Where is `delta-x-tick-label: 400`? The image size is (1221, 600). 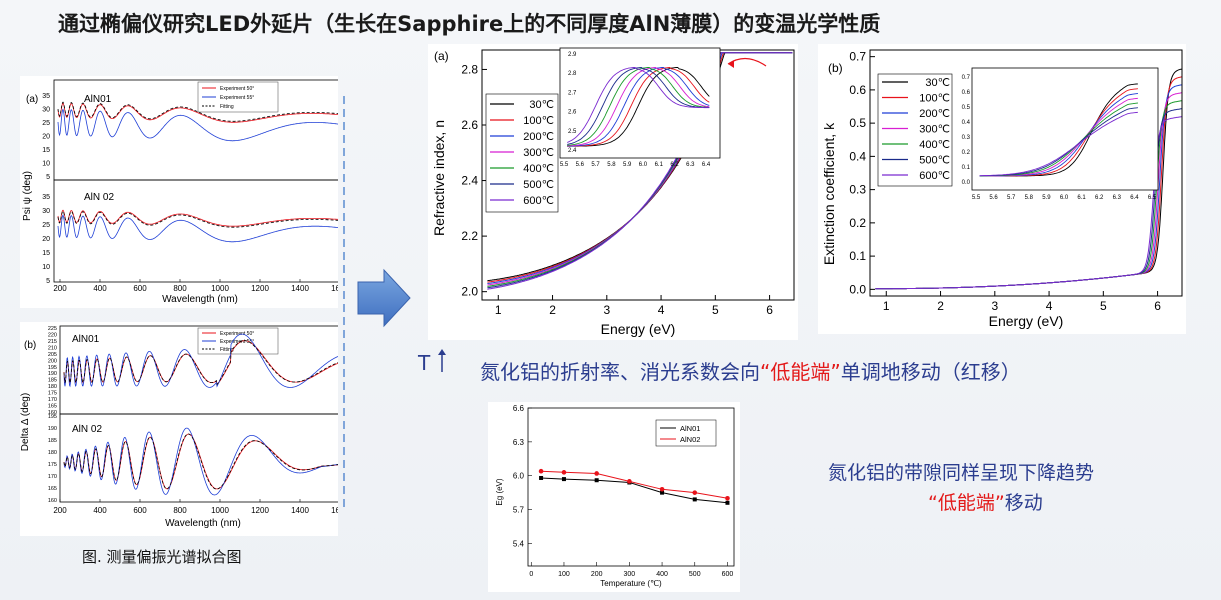
delta-x-tick-label: 400 is located at coordinates (100, 510).